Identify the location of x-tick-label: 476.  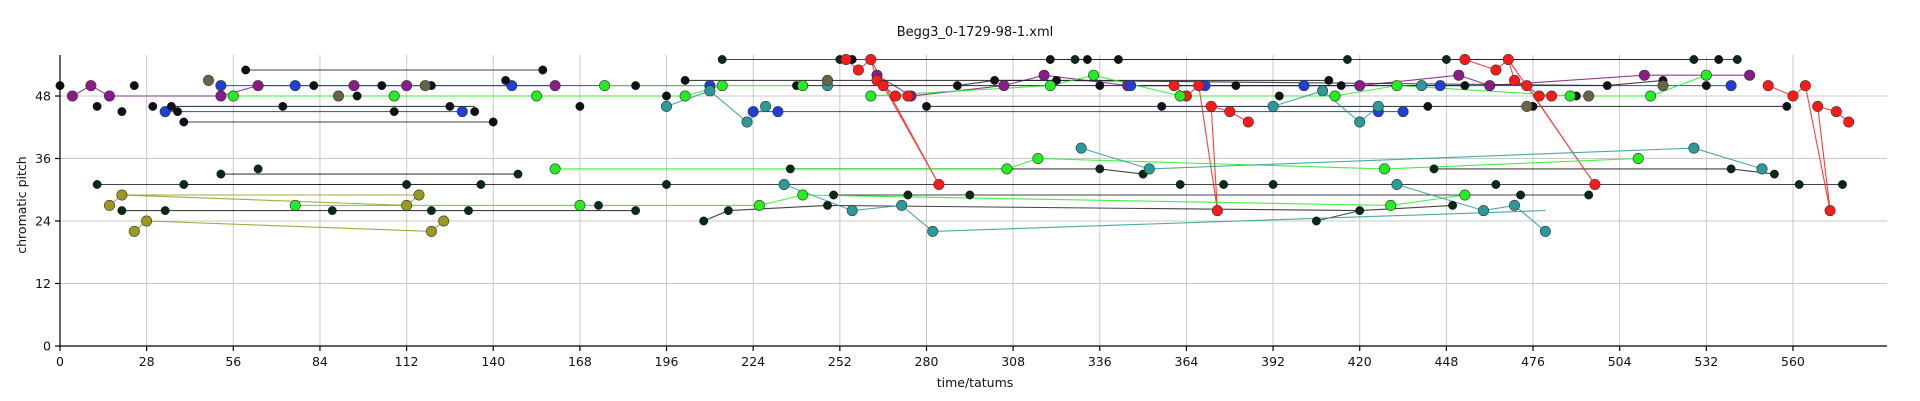
(1533, 361).